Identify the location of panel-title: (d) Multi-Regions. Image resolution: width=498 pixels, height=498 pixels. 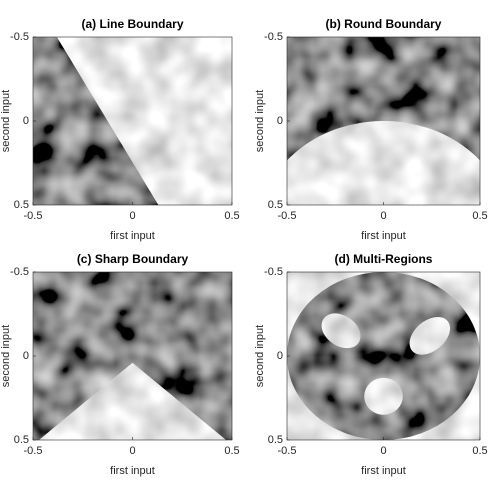
(384, 259).